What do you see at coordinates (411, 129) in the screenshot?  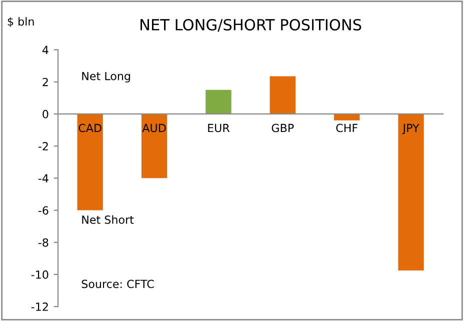 I see `x-tick-label: JPY` at bounding box center [411, 129].